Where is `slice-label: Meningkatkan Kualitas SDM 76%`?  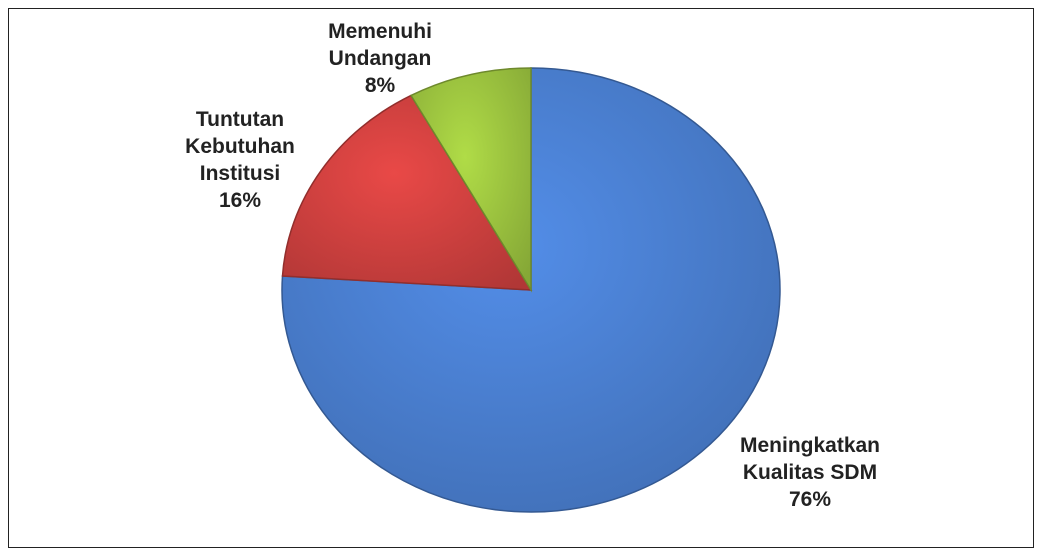
slice-label: Meningkatkan Kualitas SDM 76% is located at coordinates (810, 472).